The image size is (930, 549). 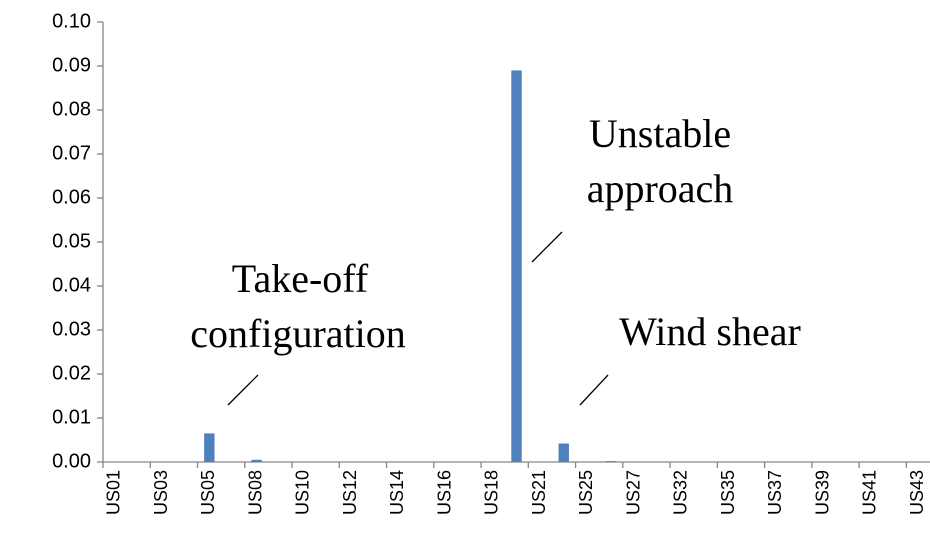 I want to click on x-tick-label: US32, so click(x=681, y=492).